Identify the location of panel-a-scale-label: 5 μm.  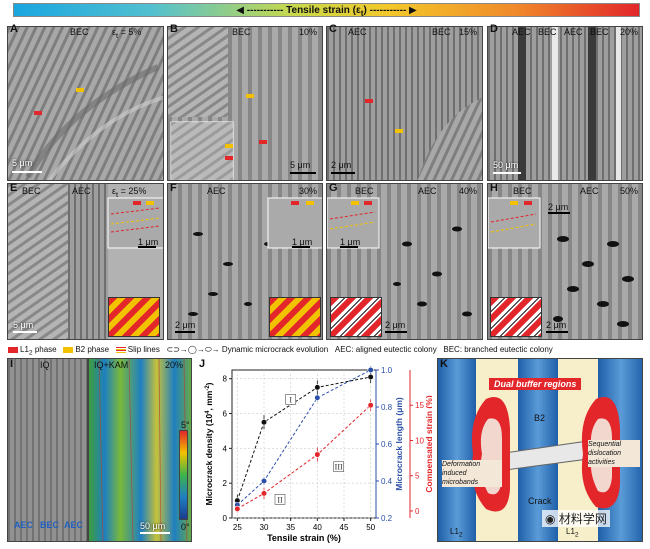
(22, 163).